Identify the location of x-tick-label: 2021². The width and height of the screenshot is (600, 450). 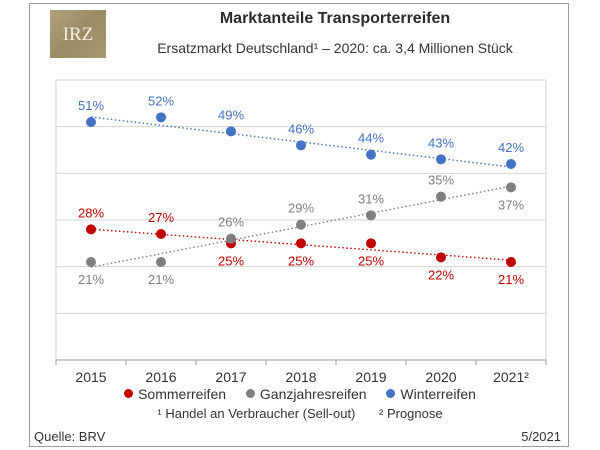
(511, 377).